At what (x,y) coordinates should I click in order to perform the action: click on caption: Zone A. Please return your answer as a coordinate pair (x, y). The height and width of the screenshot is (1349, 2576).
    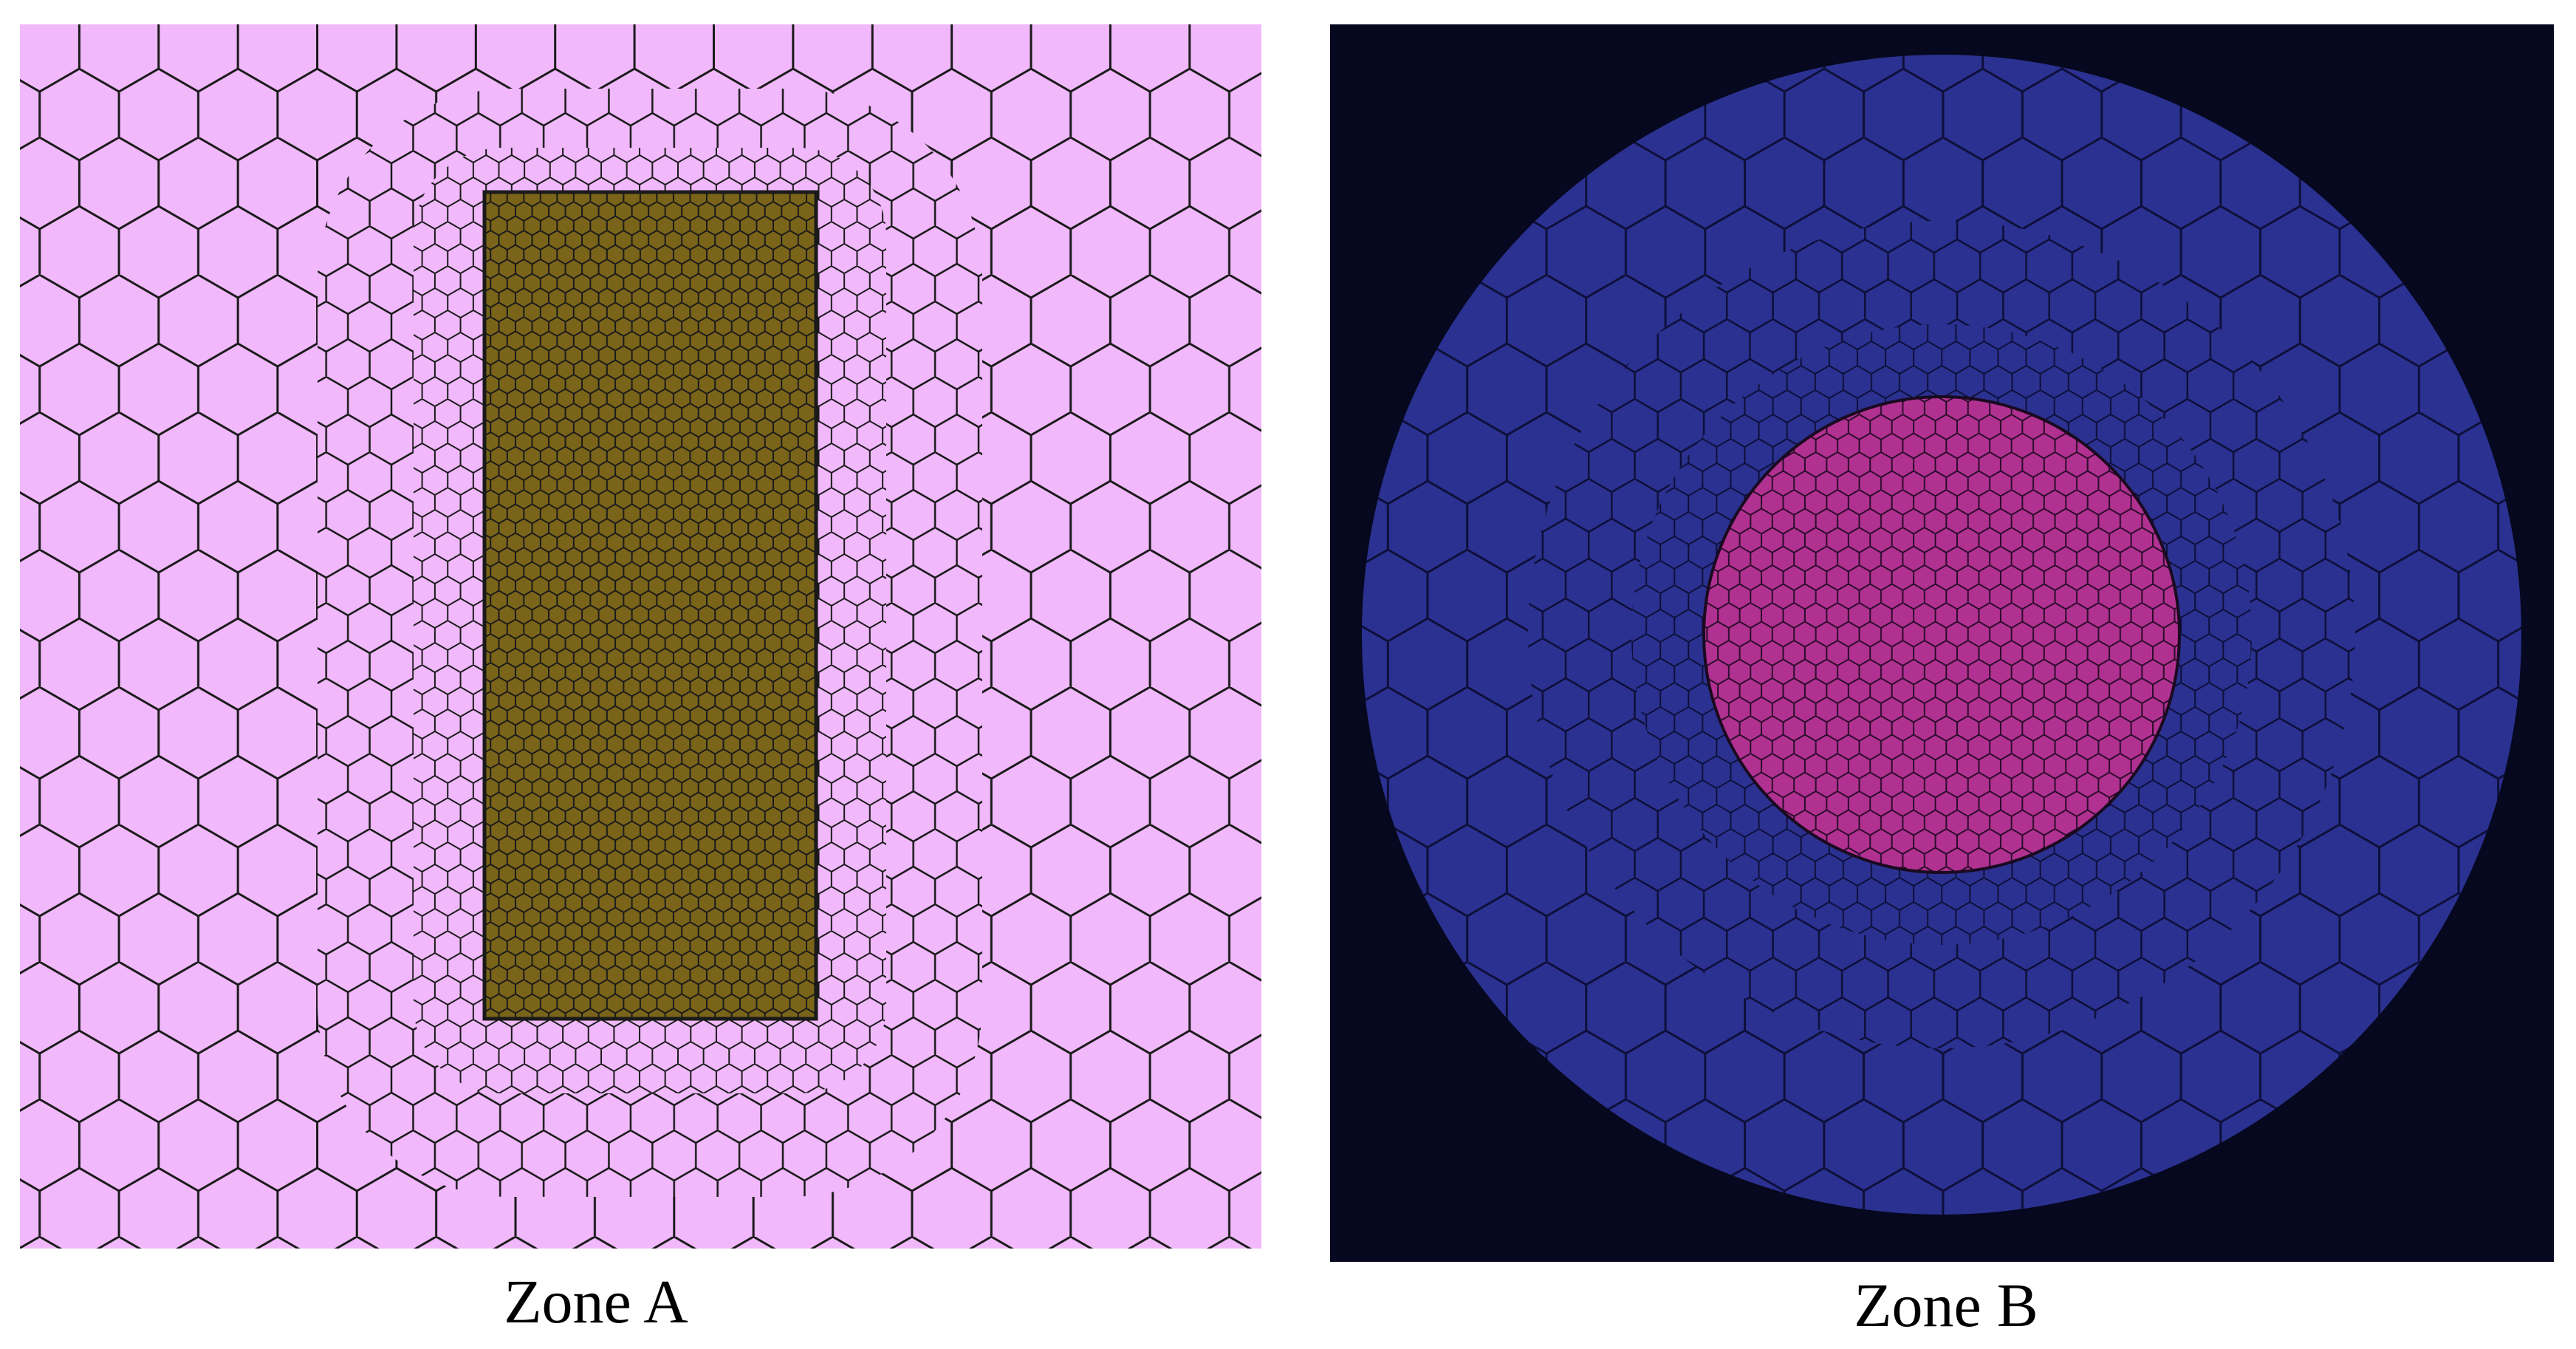
    Looking at the image, I should click on (596, 1302).